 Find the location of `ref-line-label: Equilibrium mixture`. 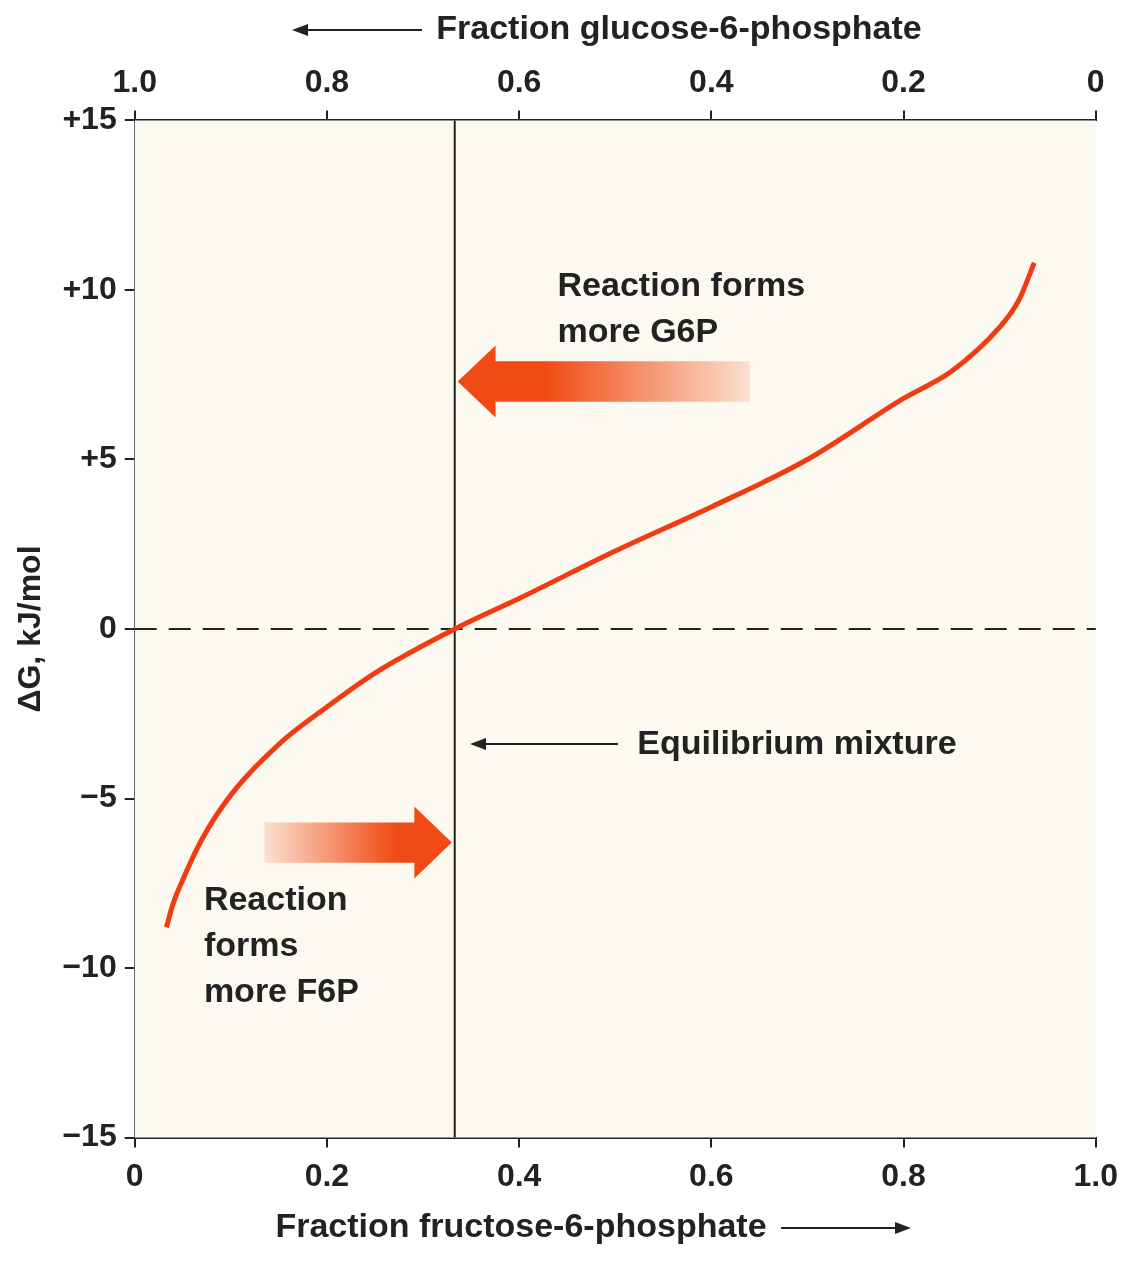

ref-line-label: Equilibrium mixture is located at coordinates (797, 741).